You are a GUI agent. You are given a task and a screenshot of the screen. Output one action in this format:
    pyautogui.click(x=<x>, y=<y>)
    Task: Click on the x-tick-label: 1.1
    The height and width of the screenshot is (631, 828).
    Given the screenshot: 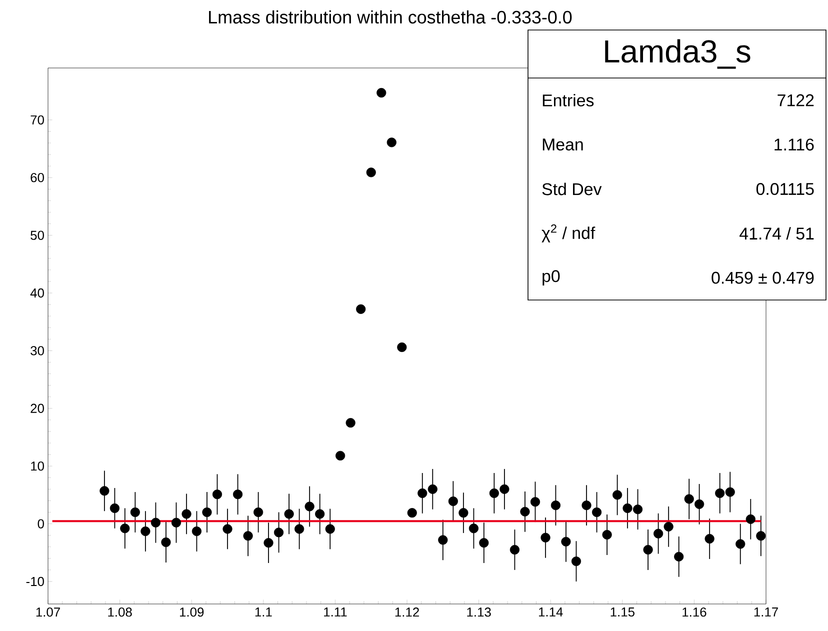 What is the action you would take?
    pyautogui.click(x=263, y=612)
    